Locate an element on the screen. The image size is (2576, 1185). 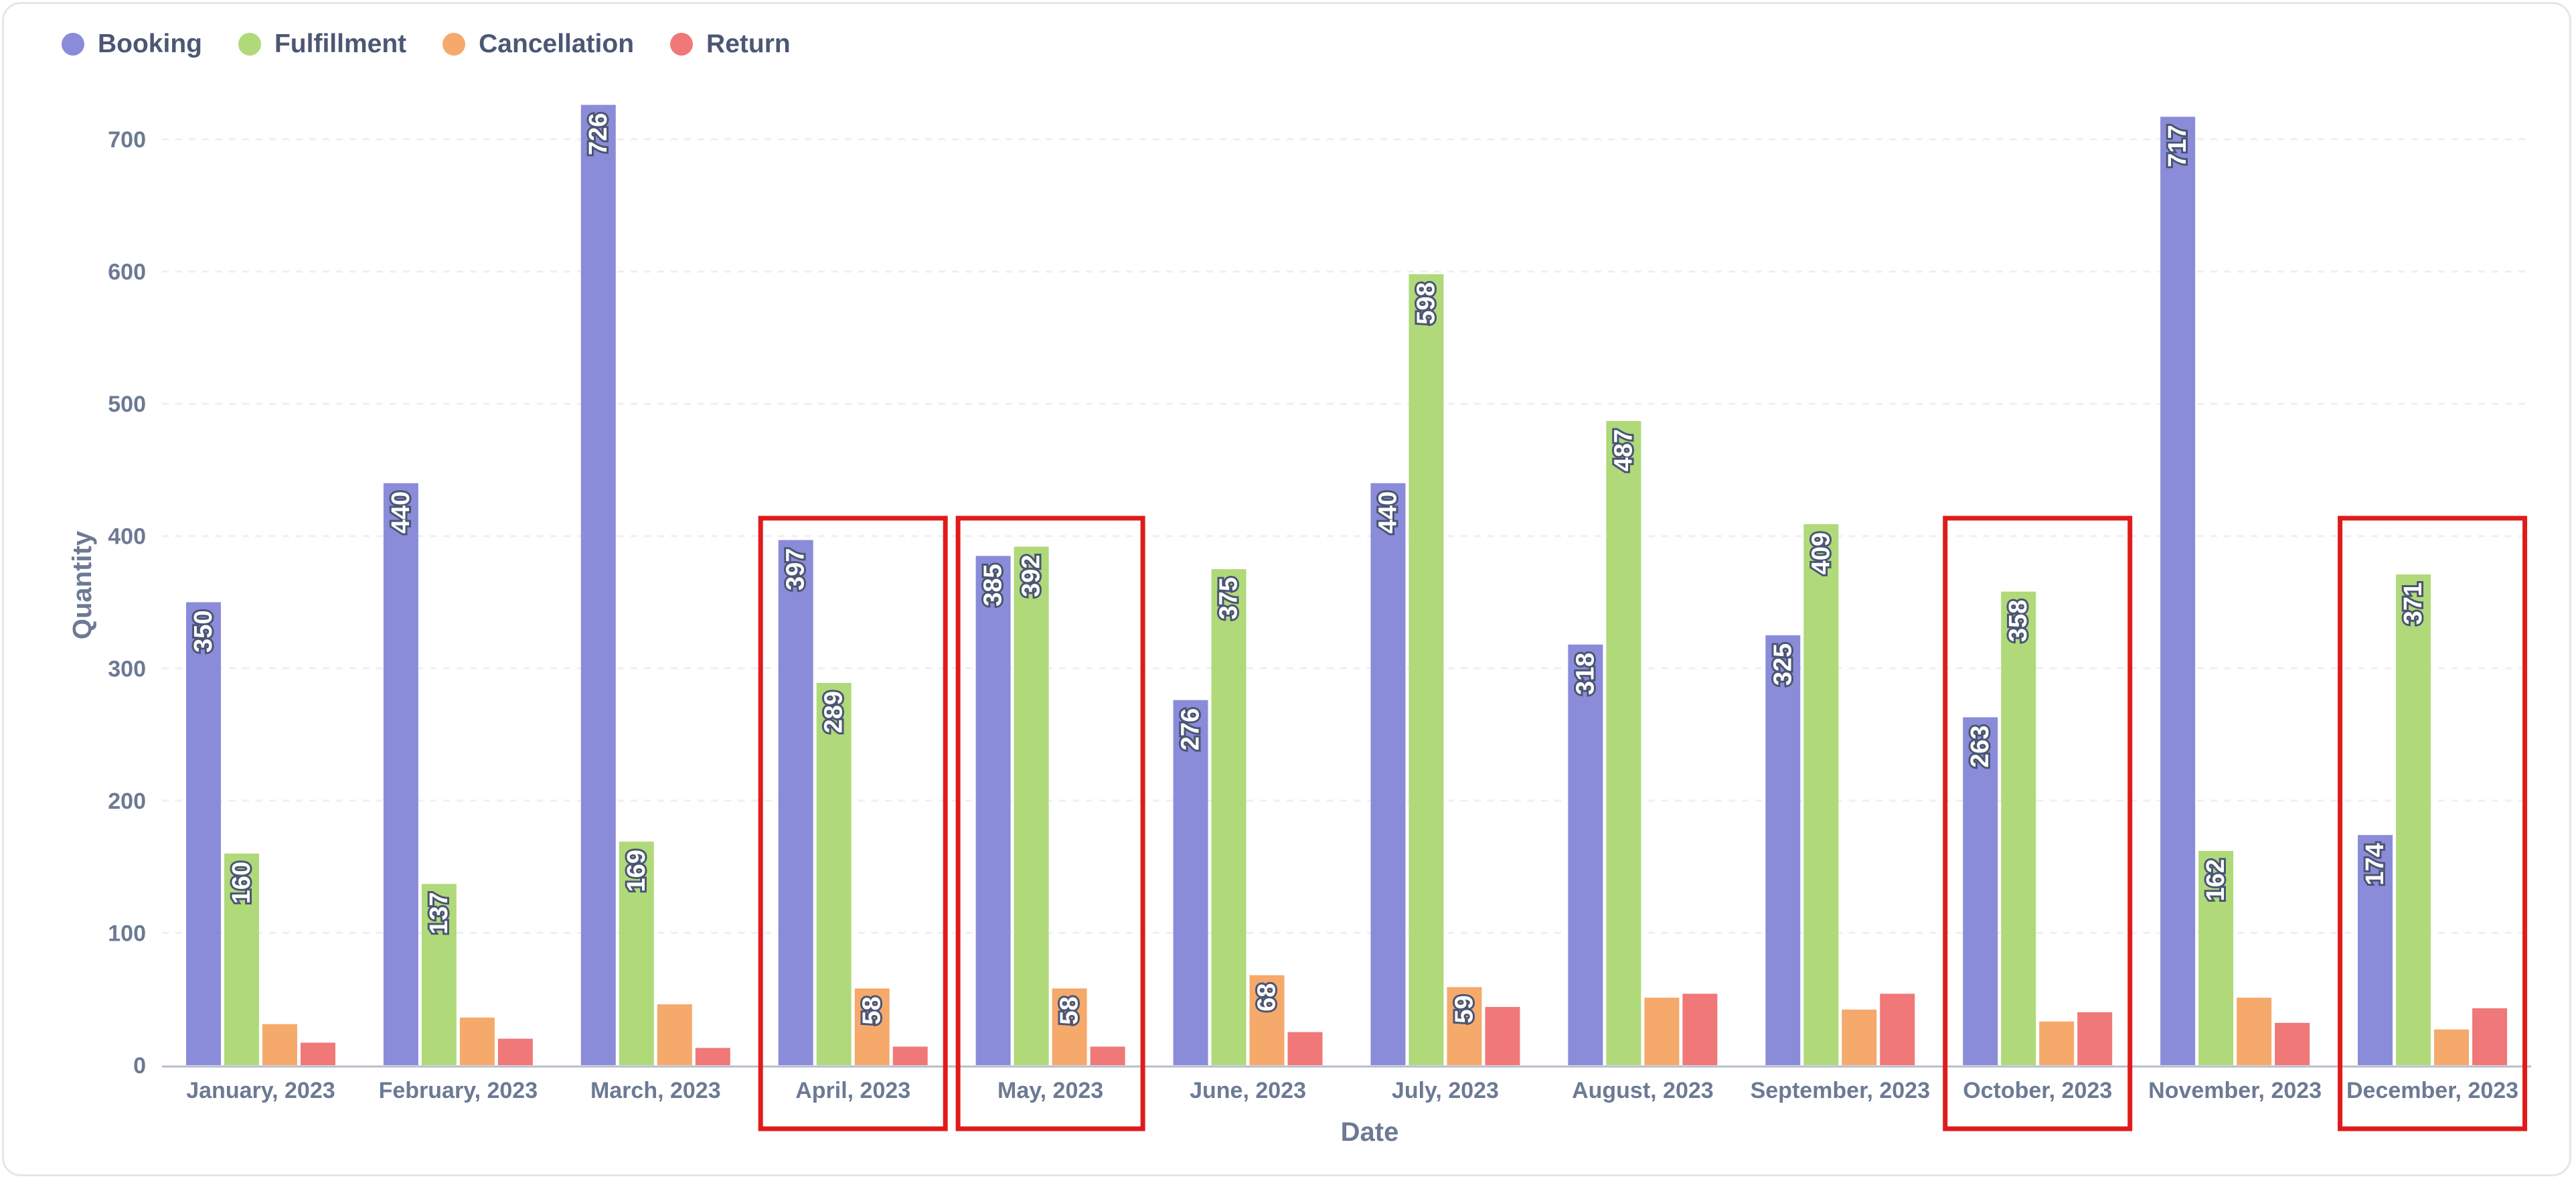
legend-label: Booking is located at coordinates (150, 43).